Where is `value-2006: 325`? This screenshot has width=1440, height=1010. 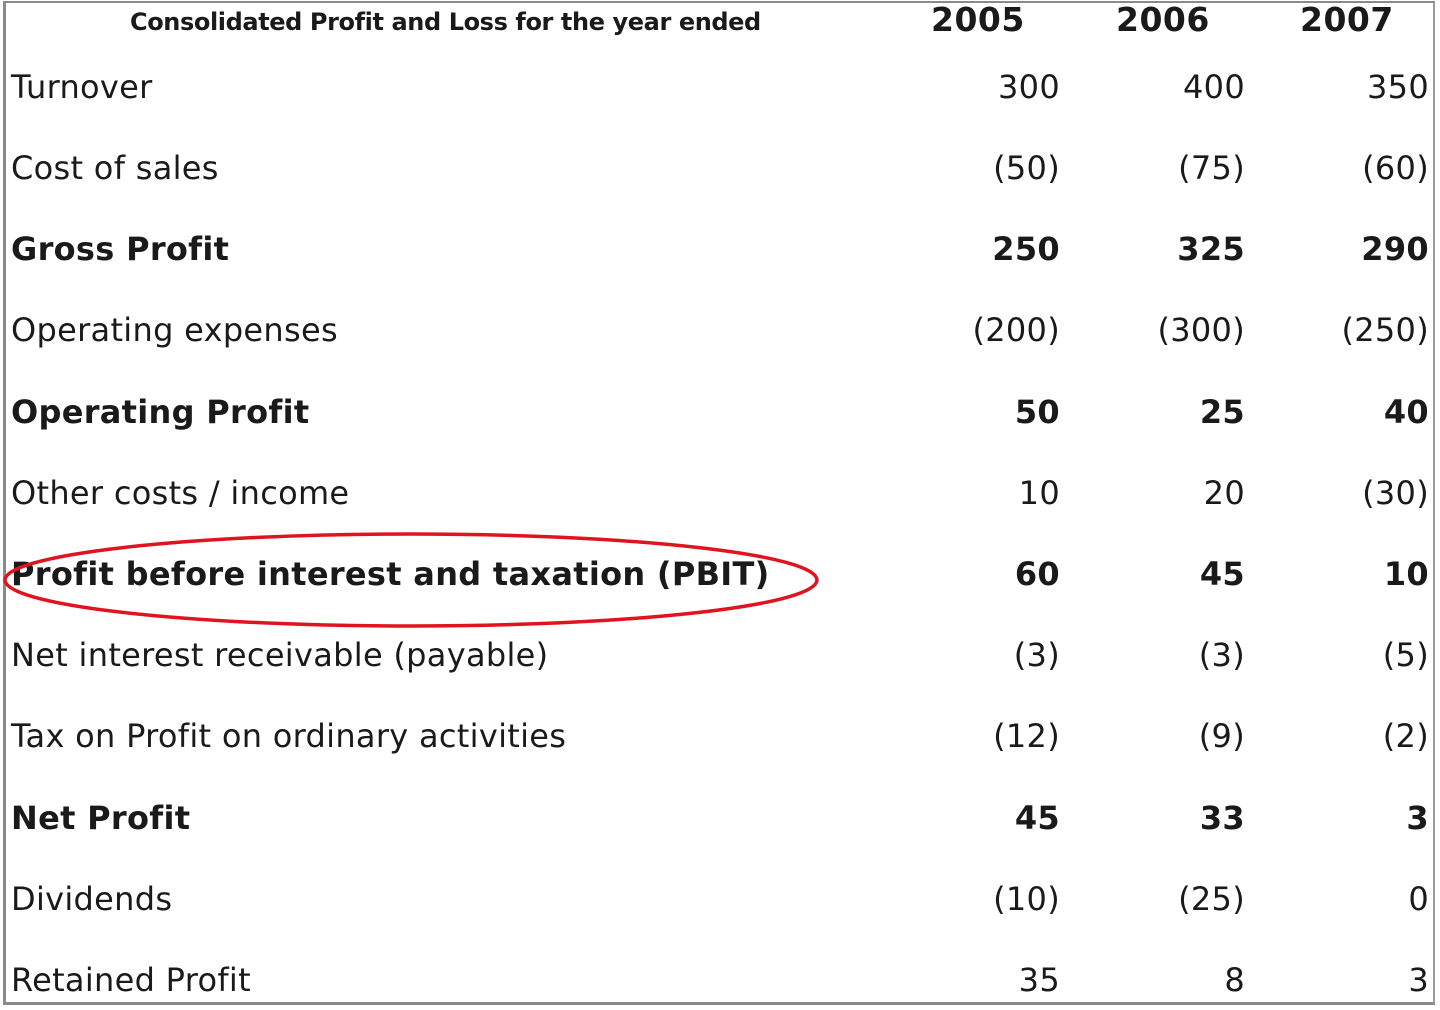
value-2006: 325 is located at coordinates (1211, 249).